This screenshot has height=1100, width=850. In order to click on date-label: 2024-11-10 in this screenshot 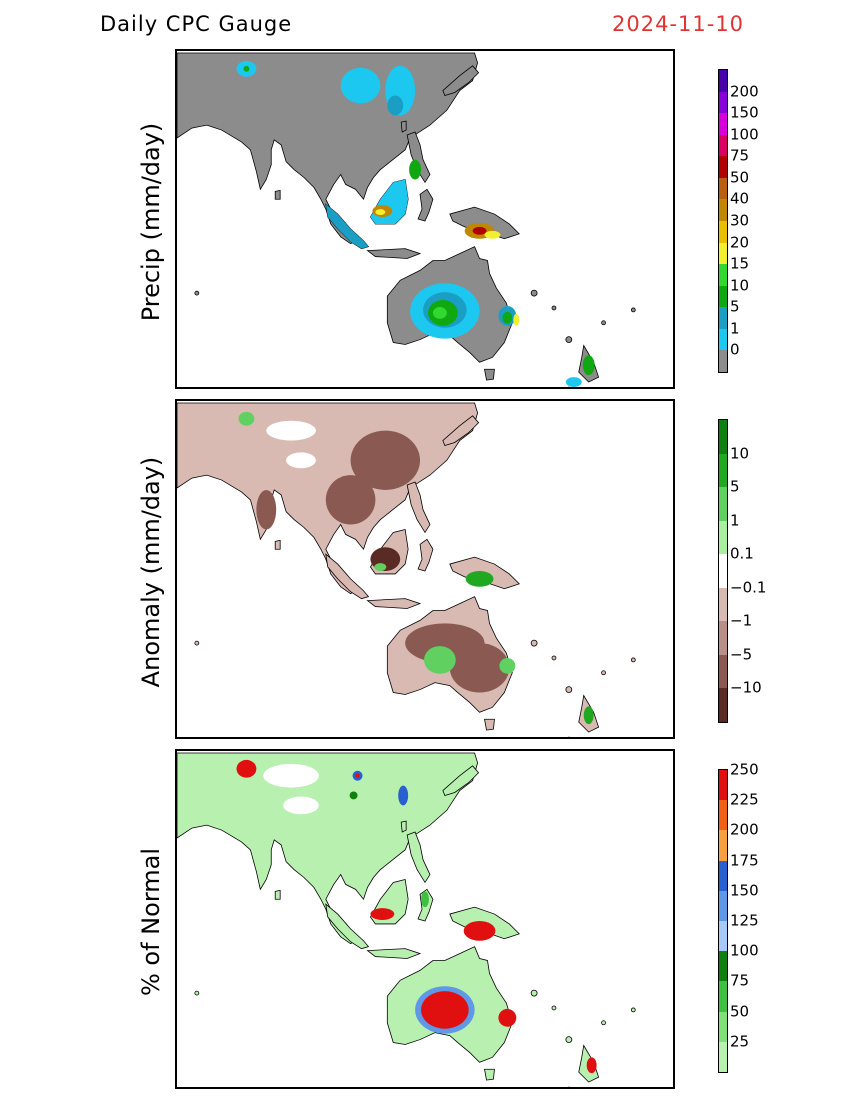, I will do `click(678, 24)`.